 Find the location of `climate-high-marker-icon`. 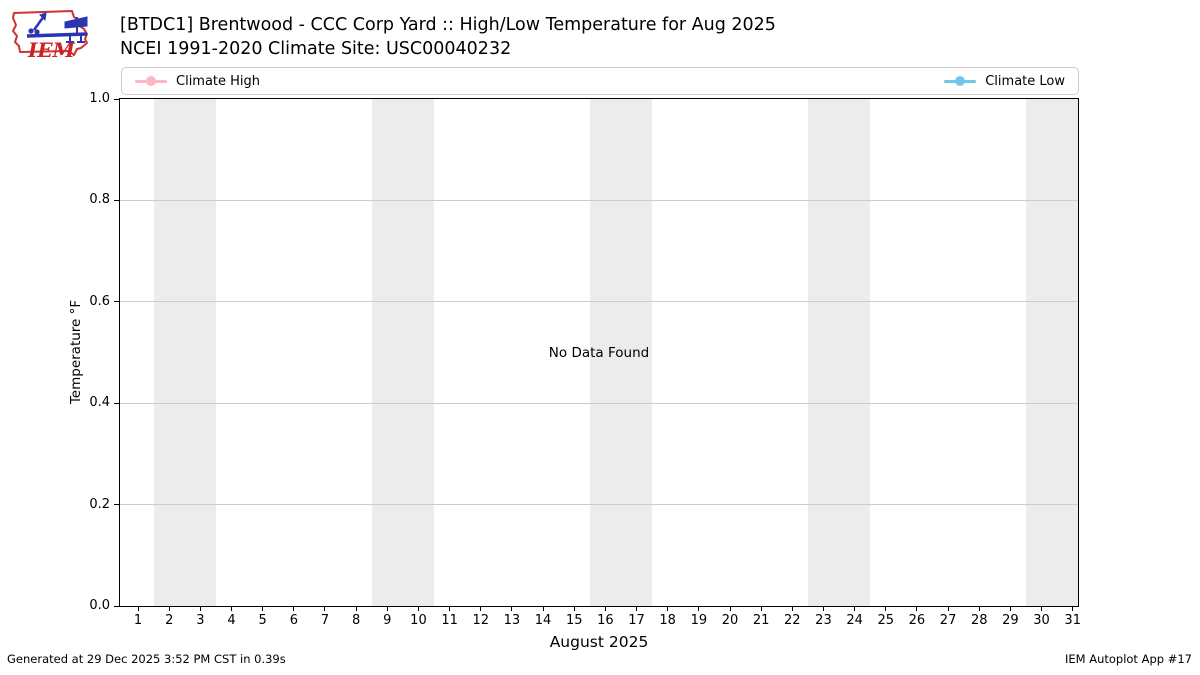

climate-high-marker-icon is located at coordinates (151, 81).